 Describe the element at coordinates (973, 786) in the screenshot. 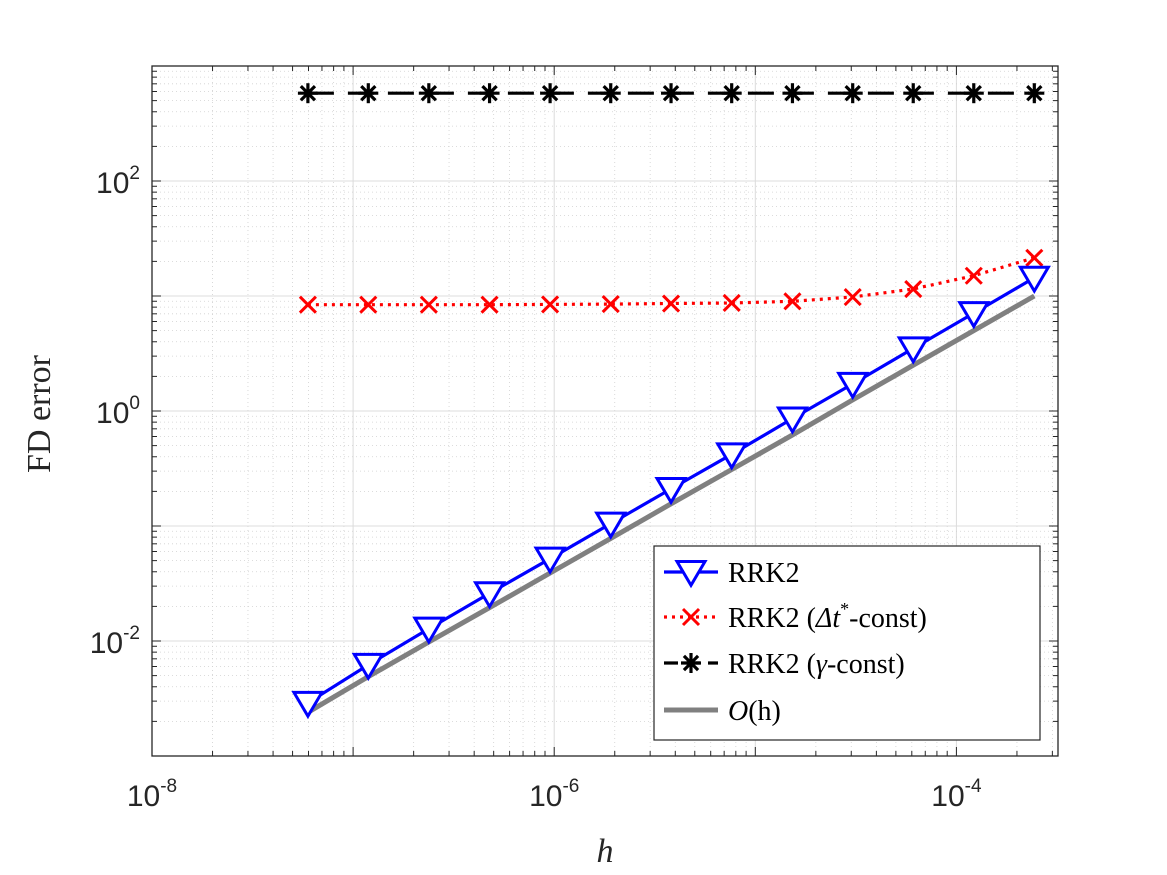

I see `x-tick-label-exponent: -4` at that location.